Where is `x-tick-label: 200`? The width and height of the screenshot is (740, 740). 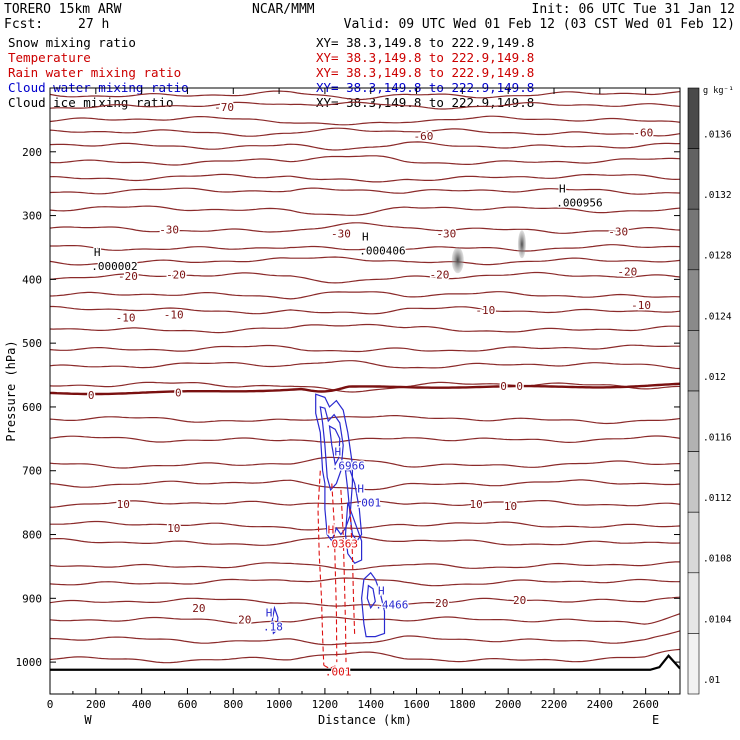 x-tick-label: 200 is located at coordinates (96, 704).